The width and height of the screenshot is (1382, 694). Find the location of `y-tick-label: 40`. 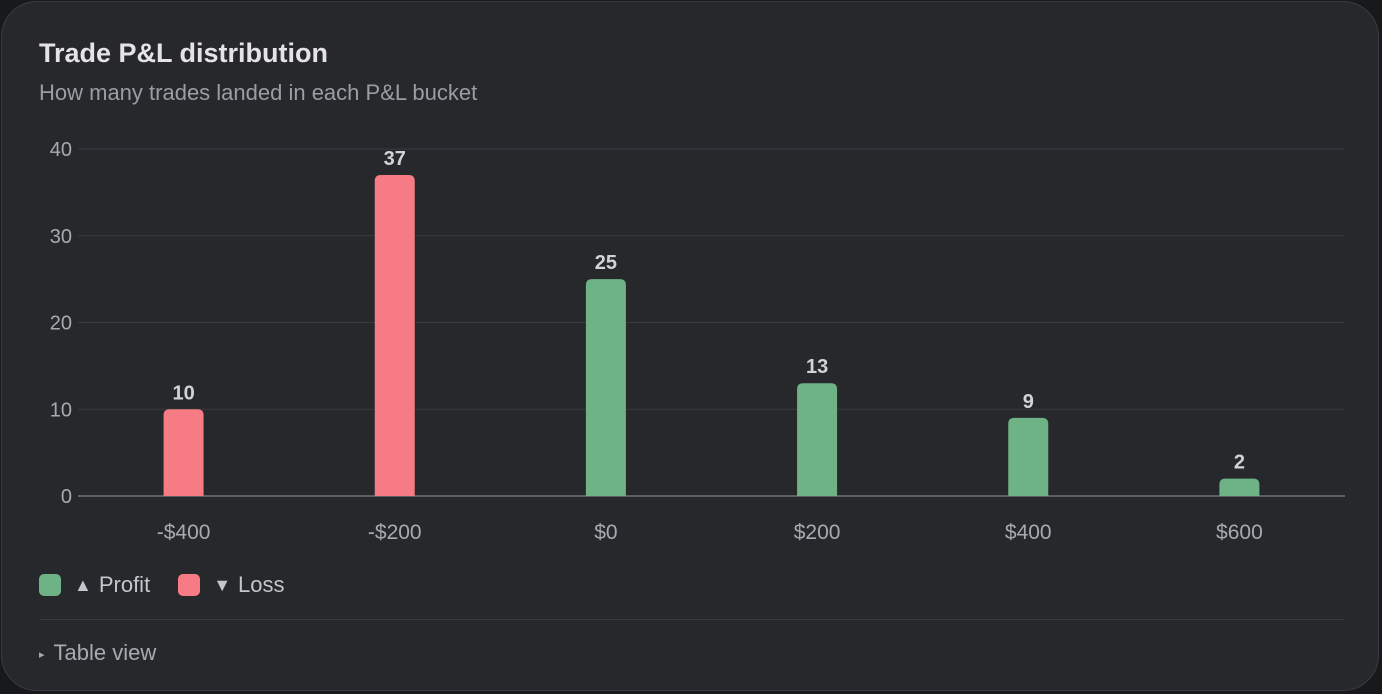

y-tick-label: 40 is located at coordinates (61, 150).